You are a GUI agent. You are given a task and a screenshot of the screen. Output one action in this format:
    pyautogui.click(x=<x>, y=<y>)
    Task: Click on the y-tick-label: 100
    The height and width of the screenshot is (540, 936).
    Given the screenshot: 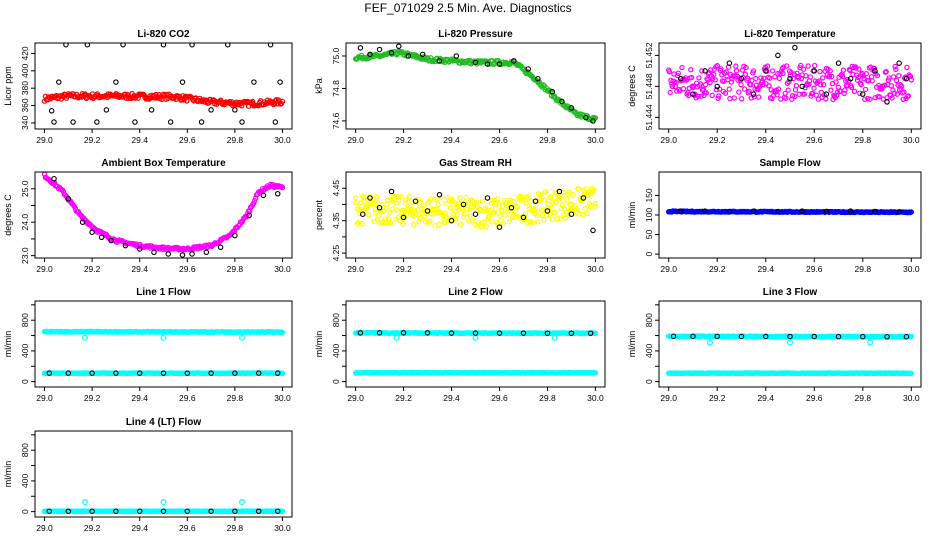 What is the action you would take?
    pyautogui.click(x=649, y=215)
    